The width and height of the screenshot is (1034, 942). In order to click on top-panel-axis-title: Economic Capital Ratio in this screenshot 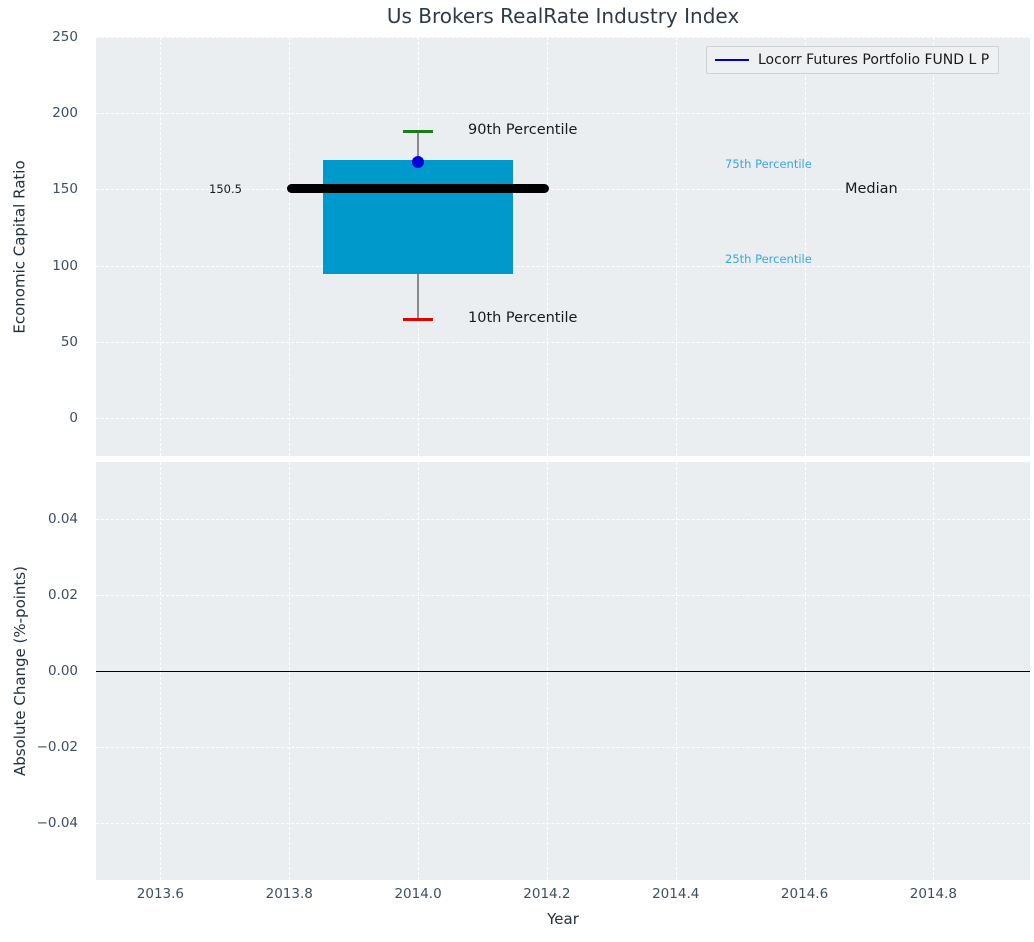, I will do `click(20, 246)`.